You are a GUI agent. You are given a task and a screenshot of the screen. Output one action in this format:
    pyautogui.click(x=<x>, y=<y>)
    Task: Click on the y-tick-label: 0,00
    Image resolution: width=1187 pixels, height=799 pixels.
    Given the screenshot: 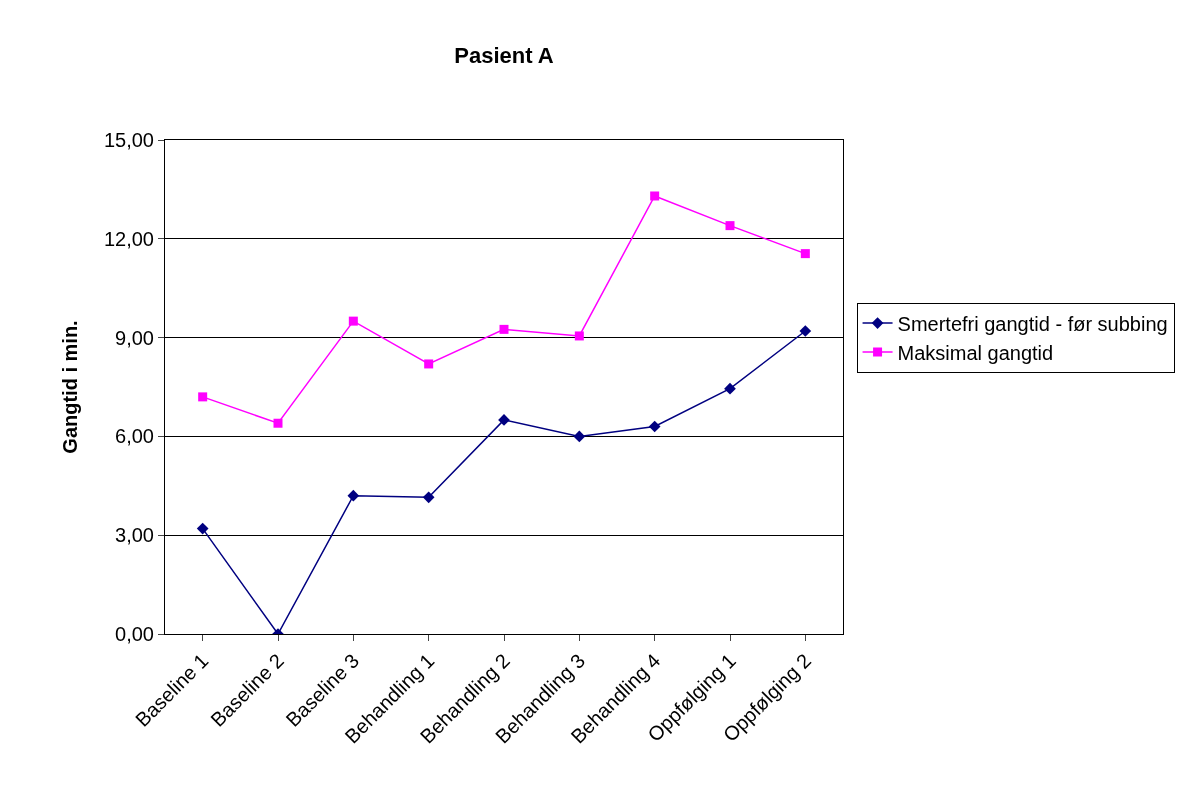 What is the action you would take?
    pyautogui.click(x=134, y=634)
    